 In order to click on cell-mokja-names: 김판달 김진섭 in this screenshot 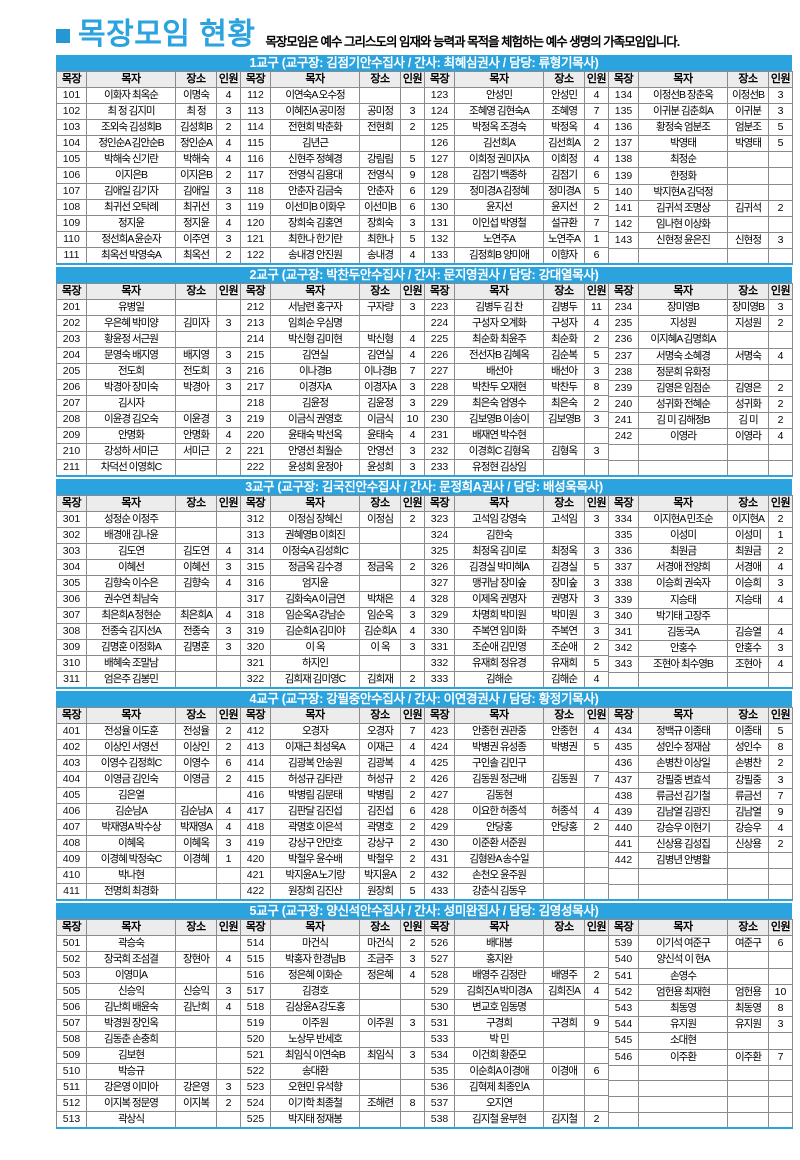, I will do `click(315, 811)`.